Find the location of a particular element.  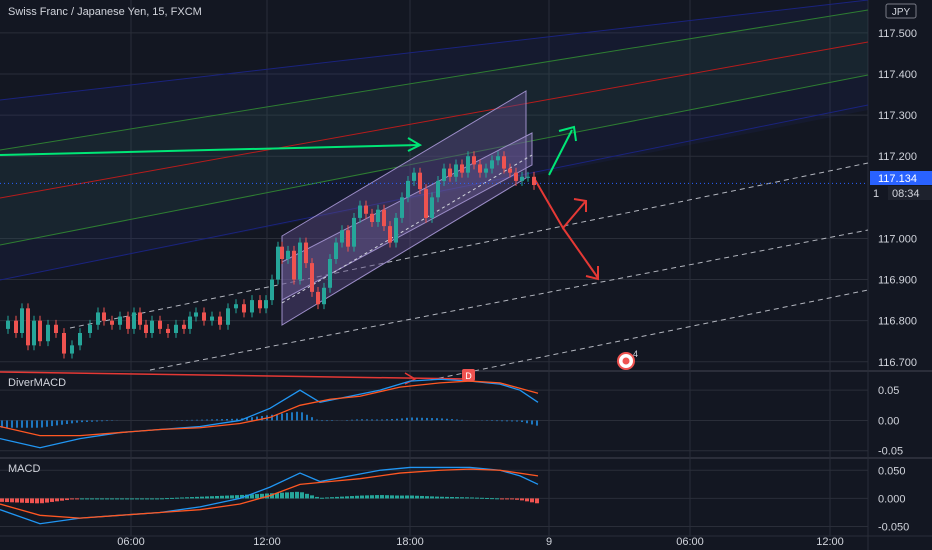

indicator-y-tick-label: -0.050 is located at coordinates (893, 528).